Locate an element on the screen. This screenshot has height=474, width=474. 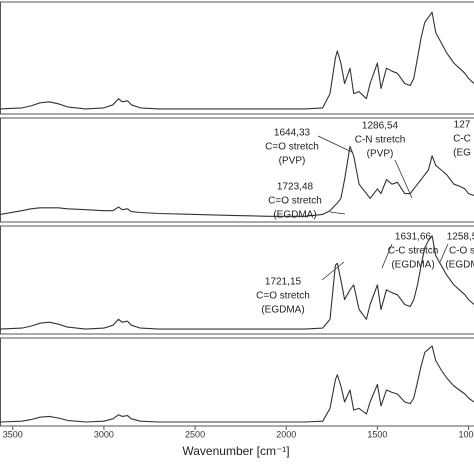
x-axis-label: Wavenumber [cm⁻¹] is located at coordinates (235, 451).